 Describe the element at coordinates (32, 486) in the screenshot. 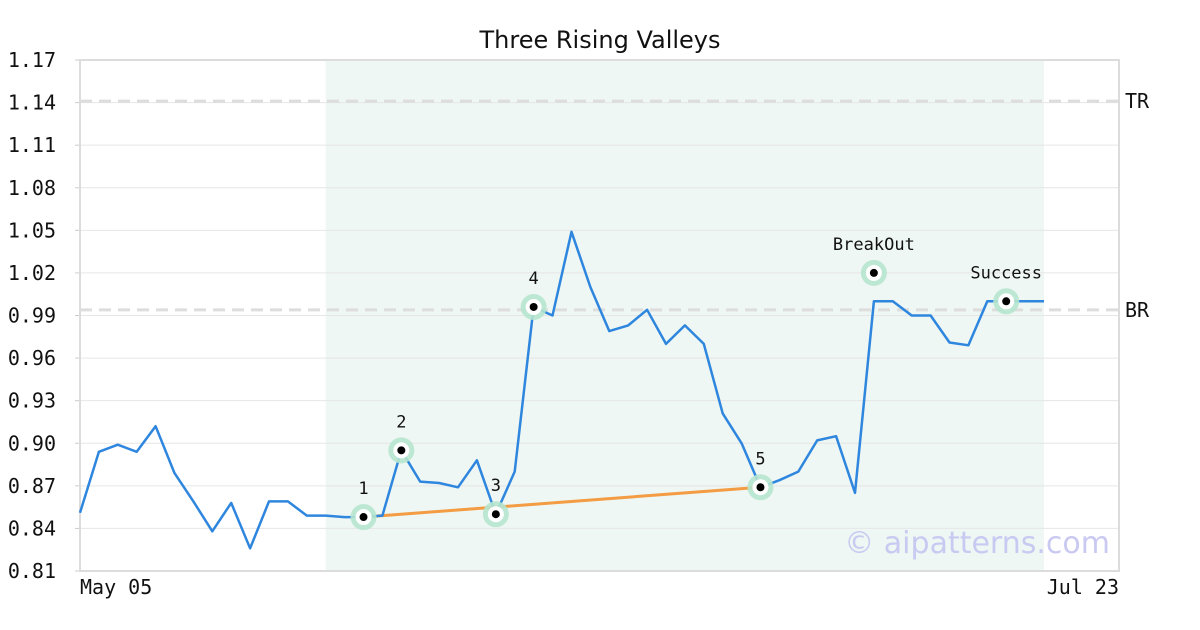

I see `y-tick-label: 0.87` at that location.